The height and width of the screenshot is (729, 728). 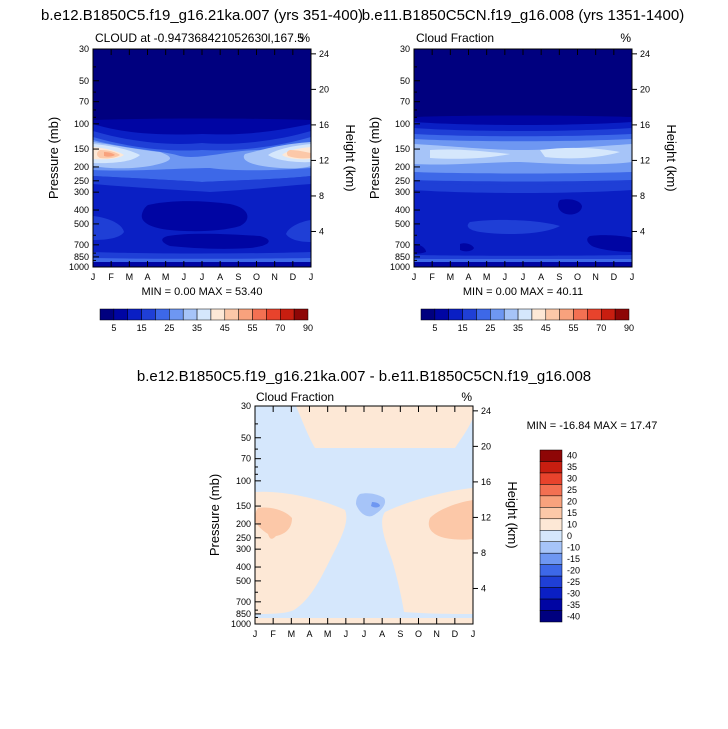 What do you see at coordinates (486, 517) in the screenshot?
I see `height-tick-label: 12` at bounding box center [486, 517].